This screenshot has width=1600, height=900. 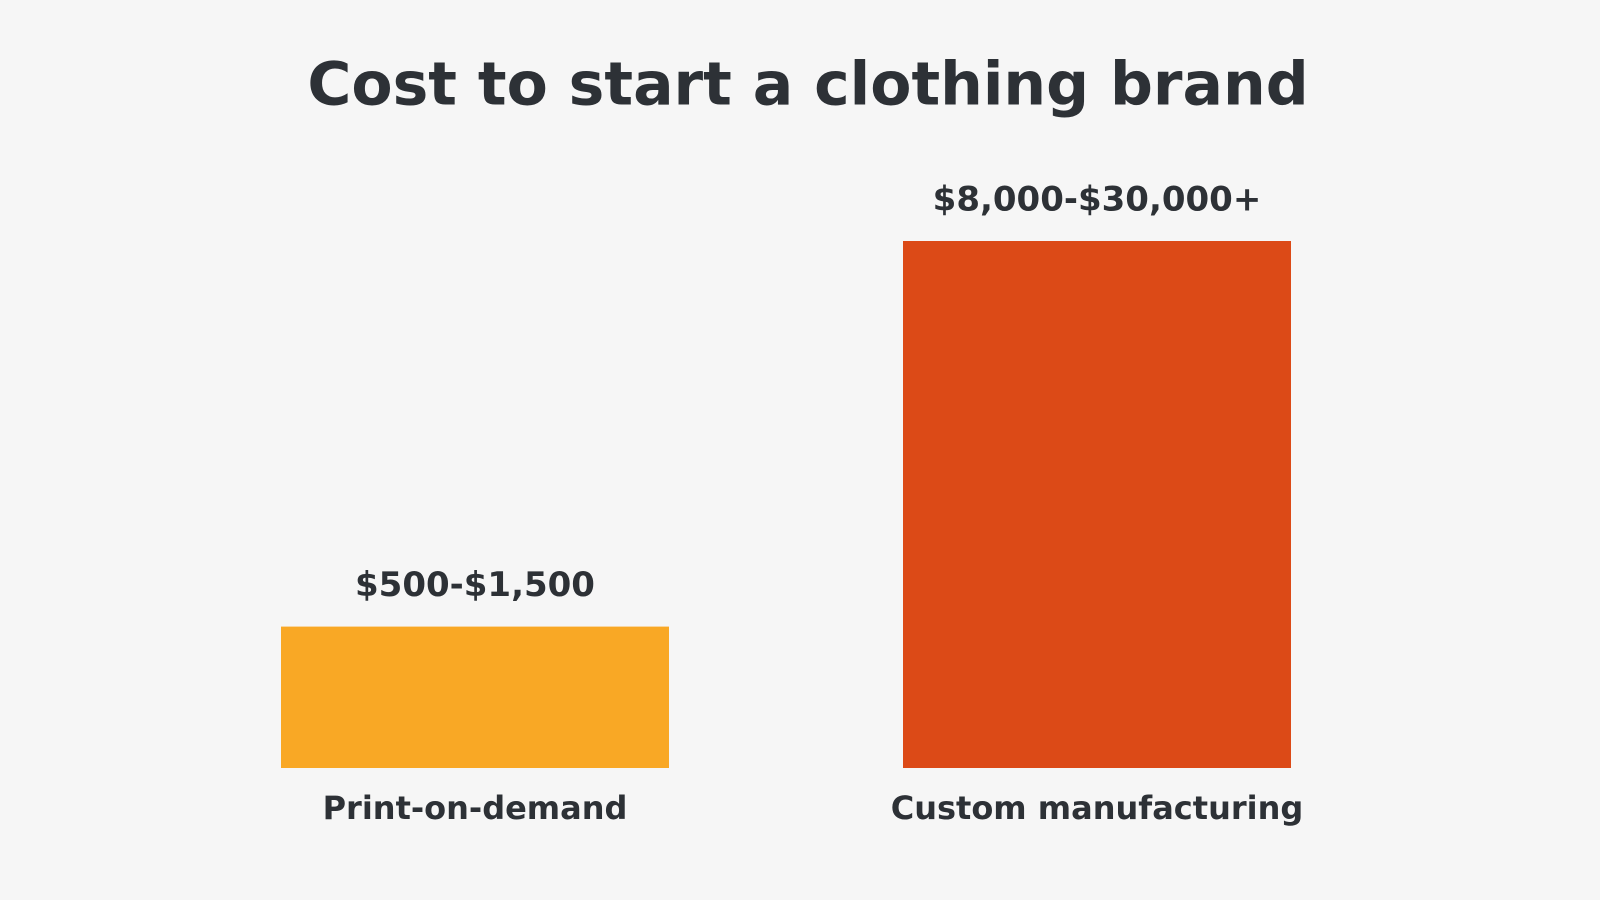 What do you see at coordinates (475, 585) in the screenshot?
I see `value-label: $500-$1,500` at bounding box center [475, 585].